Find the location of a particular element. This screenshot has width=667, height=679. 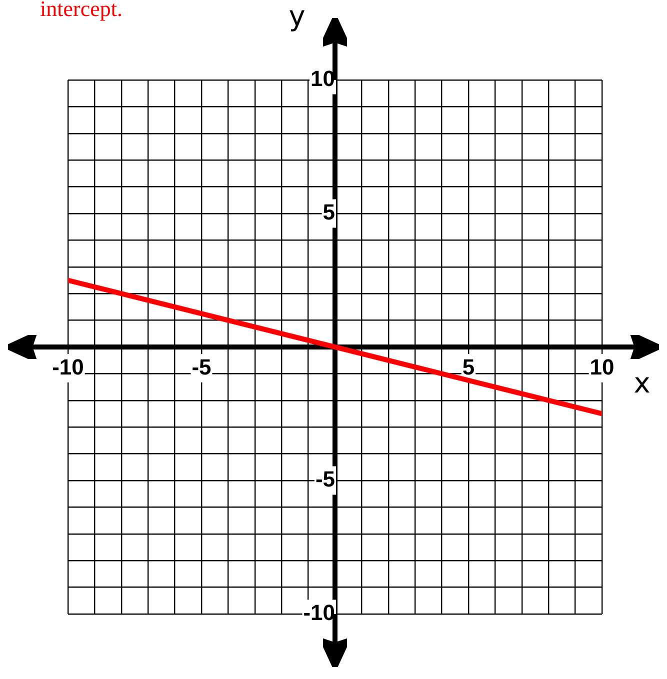

y-axis-title: y is located at coordinates (297, 16).